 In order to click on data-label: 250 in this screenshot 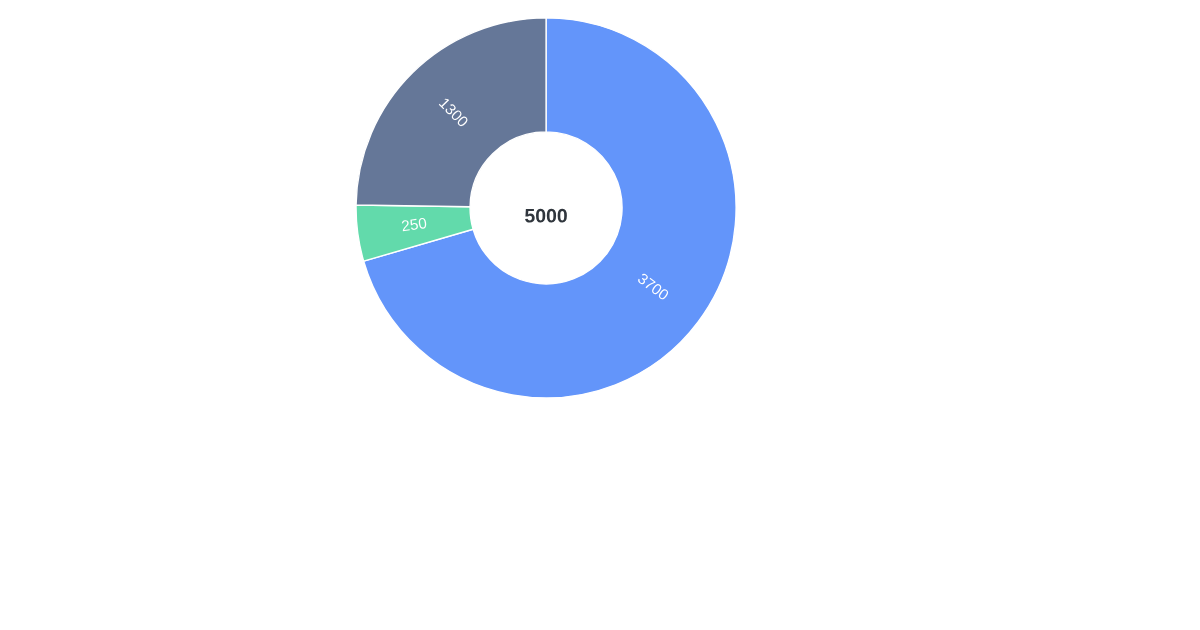, I will do `click(414, 224)`.